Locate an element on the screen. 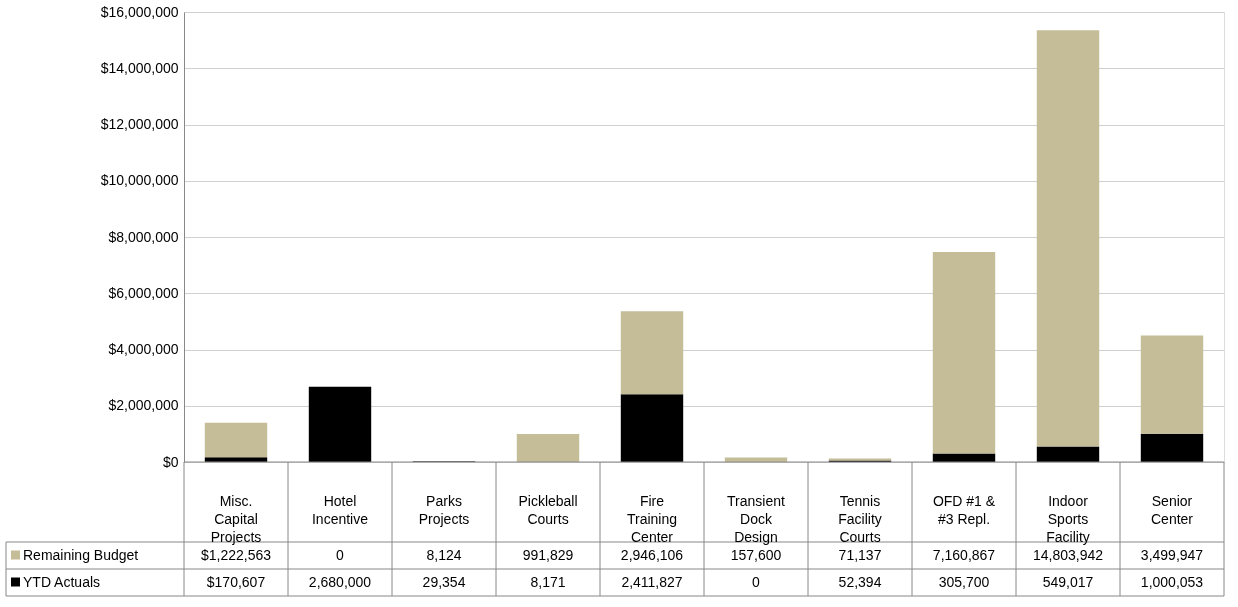 This screenshot has width=1238, height=607. data-label: 2,946,106 is located at coordinates (652, 554).